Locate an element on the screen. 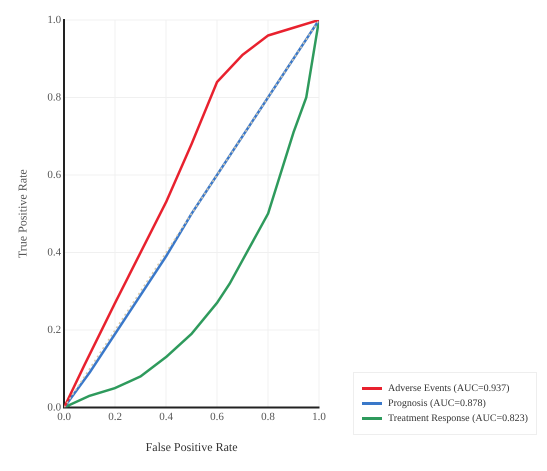  legend-label: Adverse Events (AUC=0.937) is located at coordinates (449, 388).